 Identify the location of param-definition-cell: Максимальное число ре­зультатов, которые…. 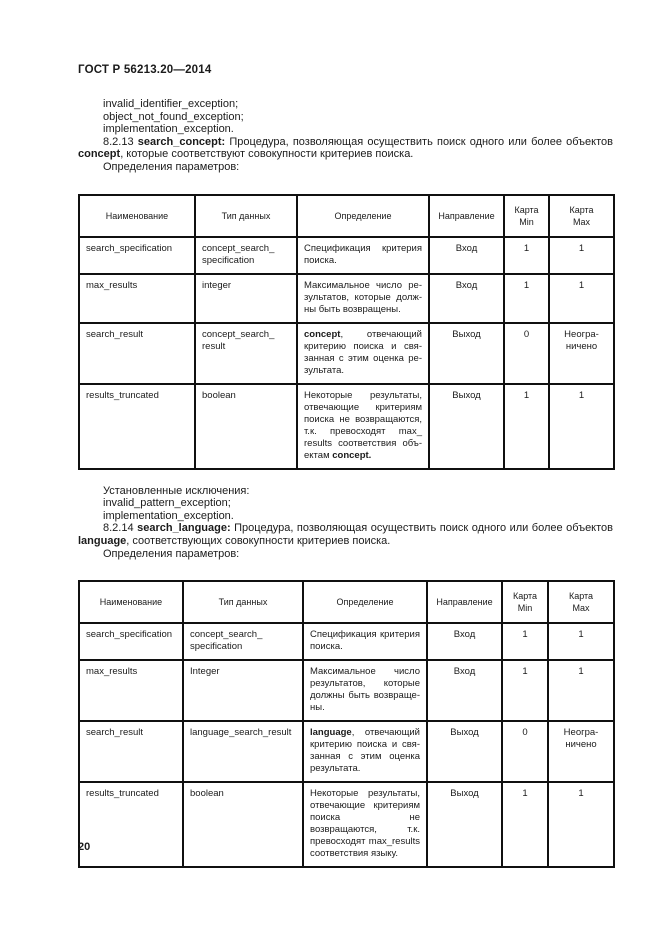
(363, 298).